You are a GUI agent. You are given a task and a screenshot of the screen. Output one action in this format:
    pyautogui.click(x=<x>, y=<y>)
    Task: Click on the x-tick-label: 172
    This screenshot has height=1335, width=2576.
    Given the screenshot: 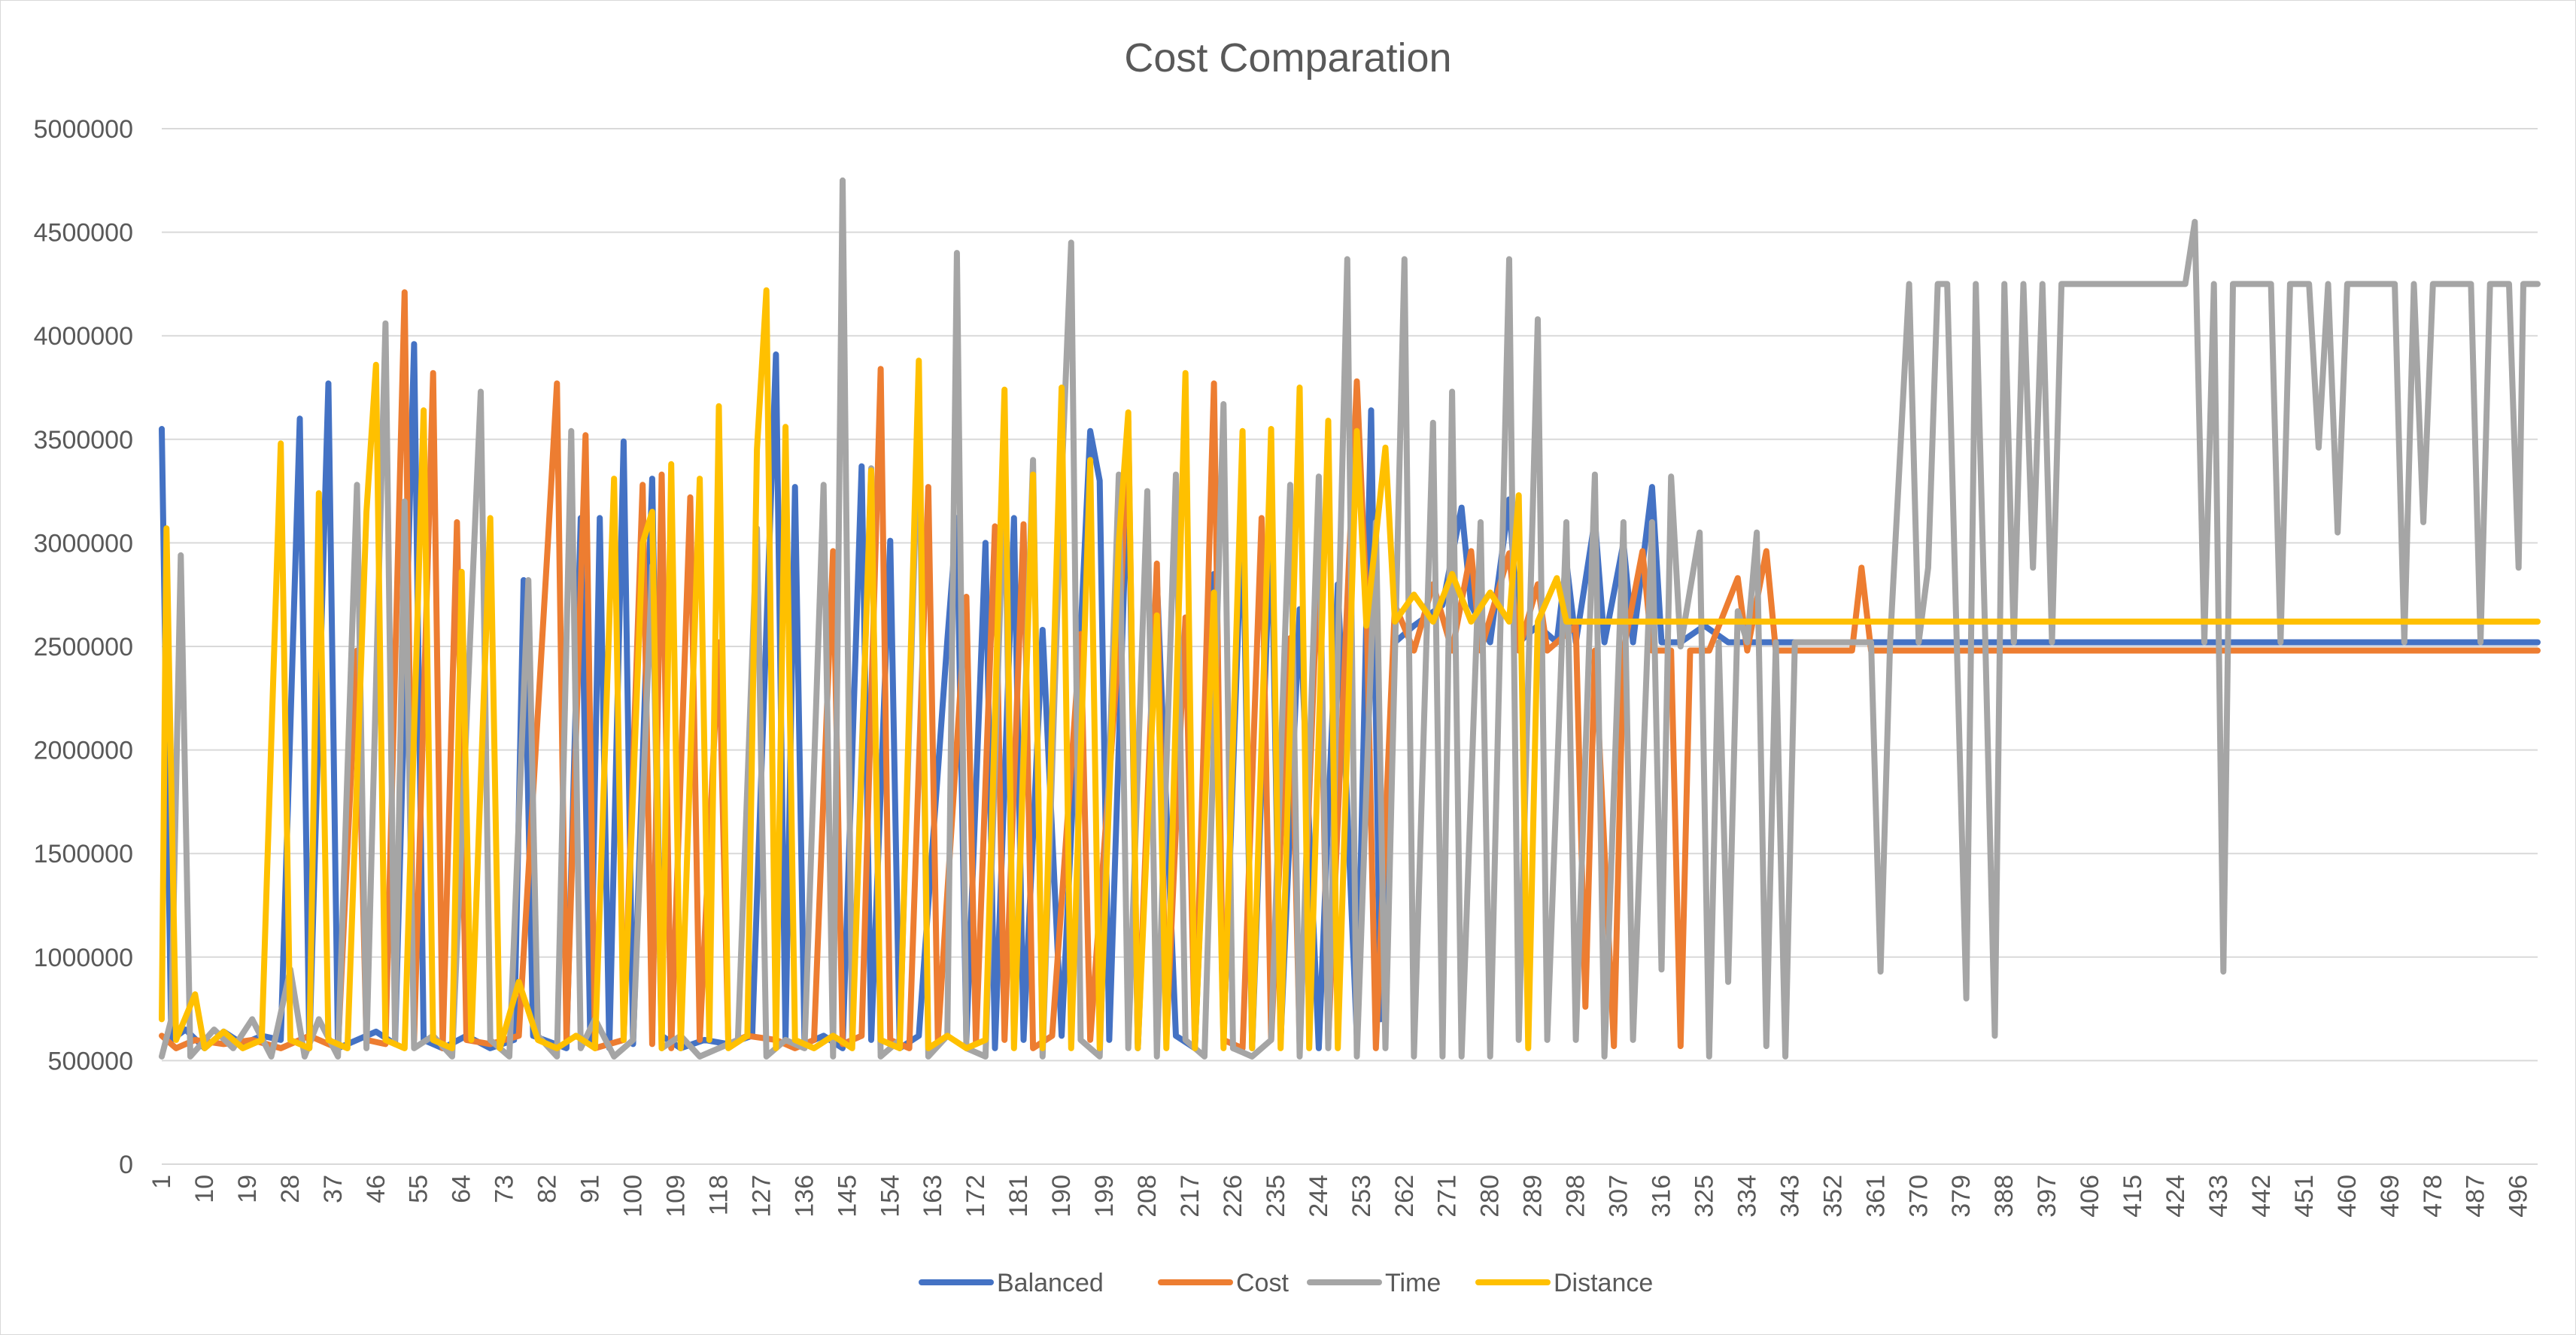 What is the action you would take?
    pyautogui.click(x=975, y=1196)
    